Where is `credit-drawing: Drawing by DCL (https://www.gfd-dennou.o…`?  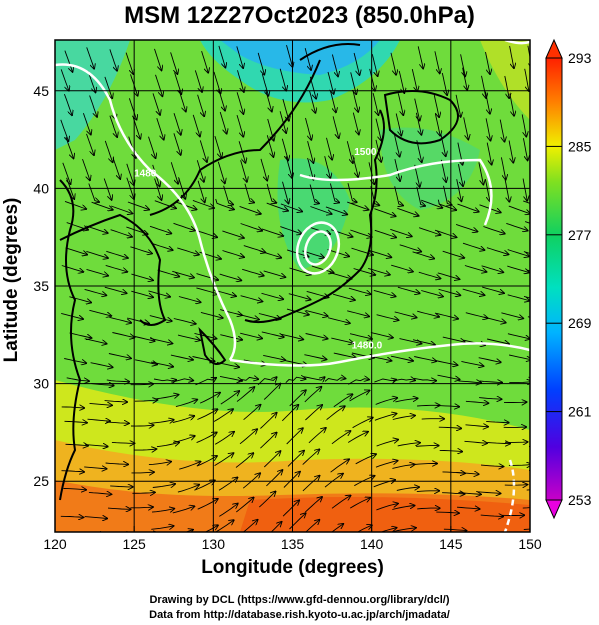
credit-drawing: Drawing by DCL (https://www.gfd-dennou.o… is located at coordinates (299, 600).